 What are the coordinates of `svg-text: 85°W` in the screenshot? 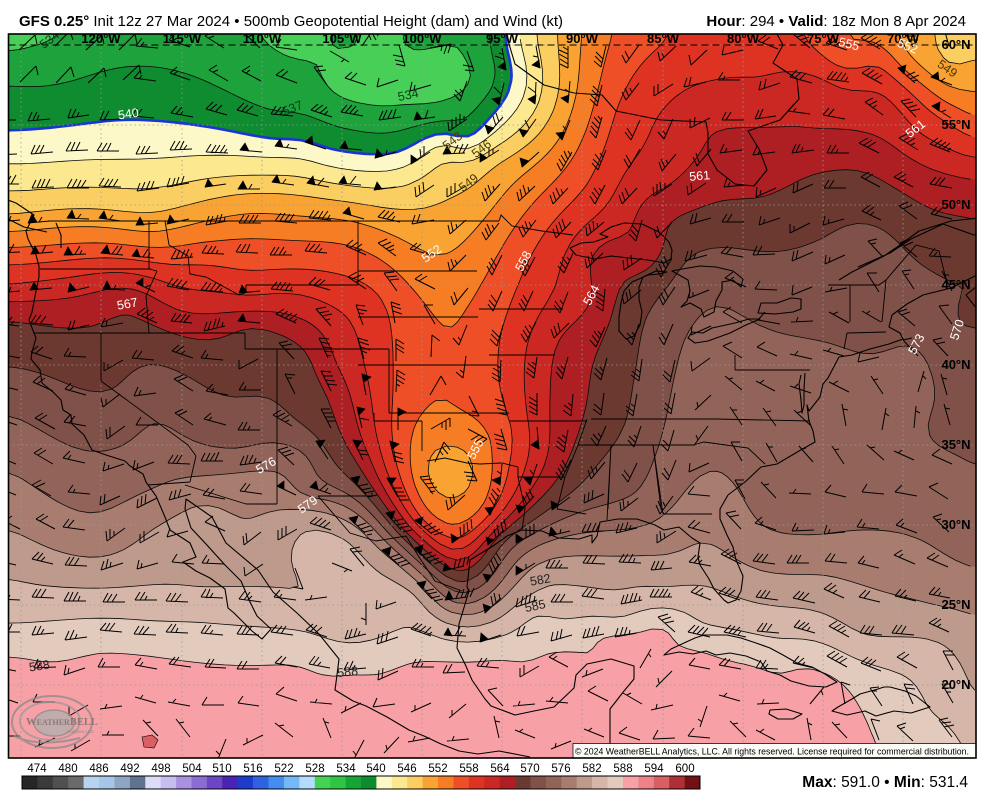 It's located at (663, 38).